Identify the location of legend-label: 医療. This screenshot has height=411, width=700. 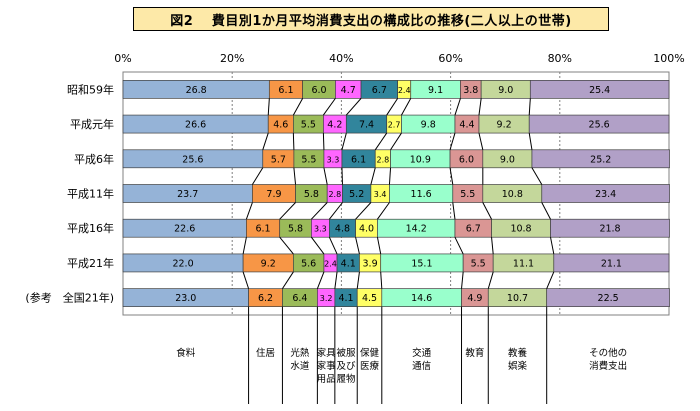
(370, 366).